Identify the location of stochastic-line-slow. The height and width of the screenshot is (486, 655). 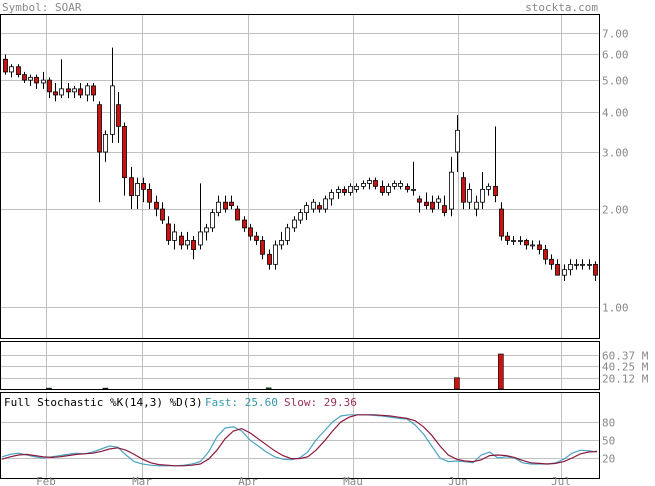
(299, 440).